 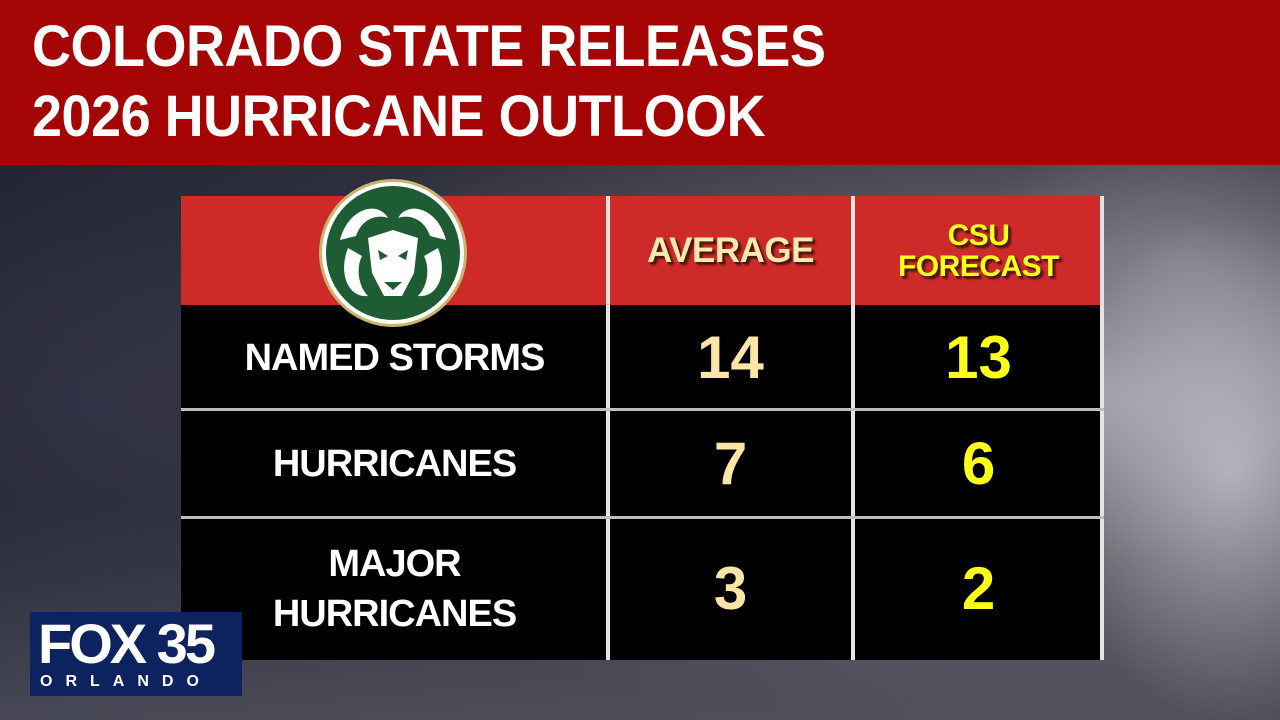 What do you see at coordinates (394, 357) in the screenshot?
I see `table-row-label: NAMED STORMS` at bounding box center [394, 357].